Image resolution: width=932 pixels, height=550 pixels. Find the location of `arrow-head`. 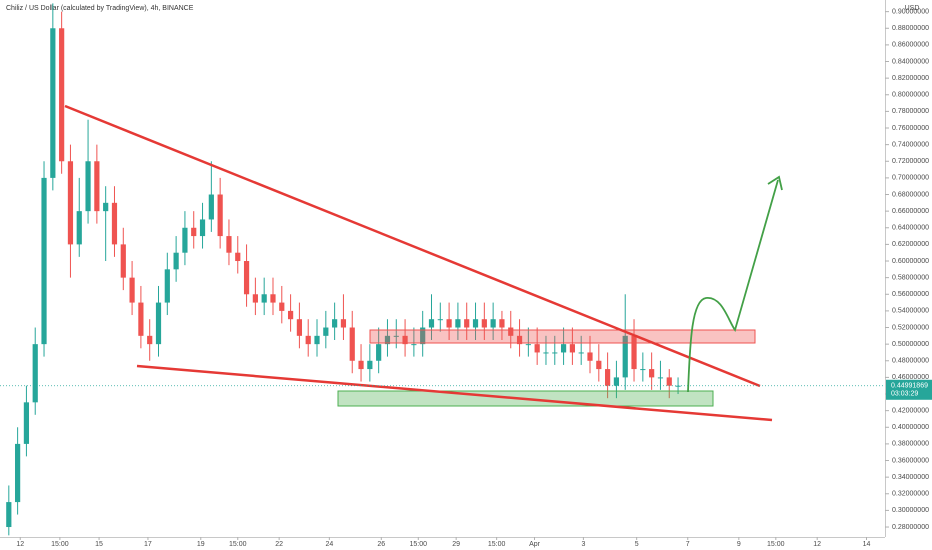

arrow-head is located at coordinates (775, 183).